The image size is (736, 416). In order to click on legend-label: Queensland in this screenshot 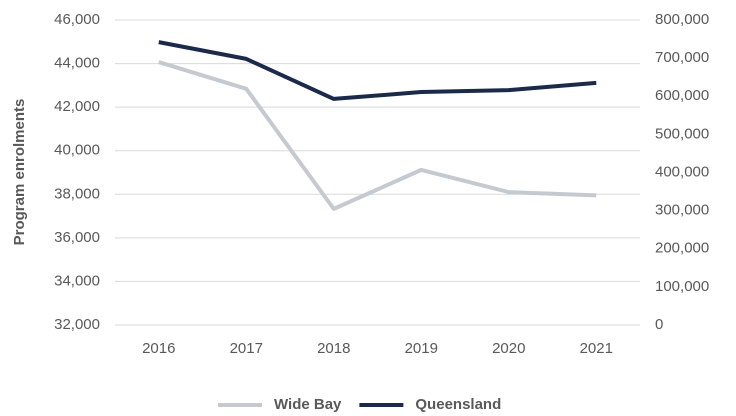, I will do `click(458, 404)`.